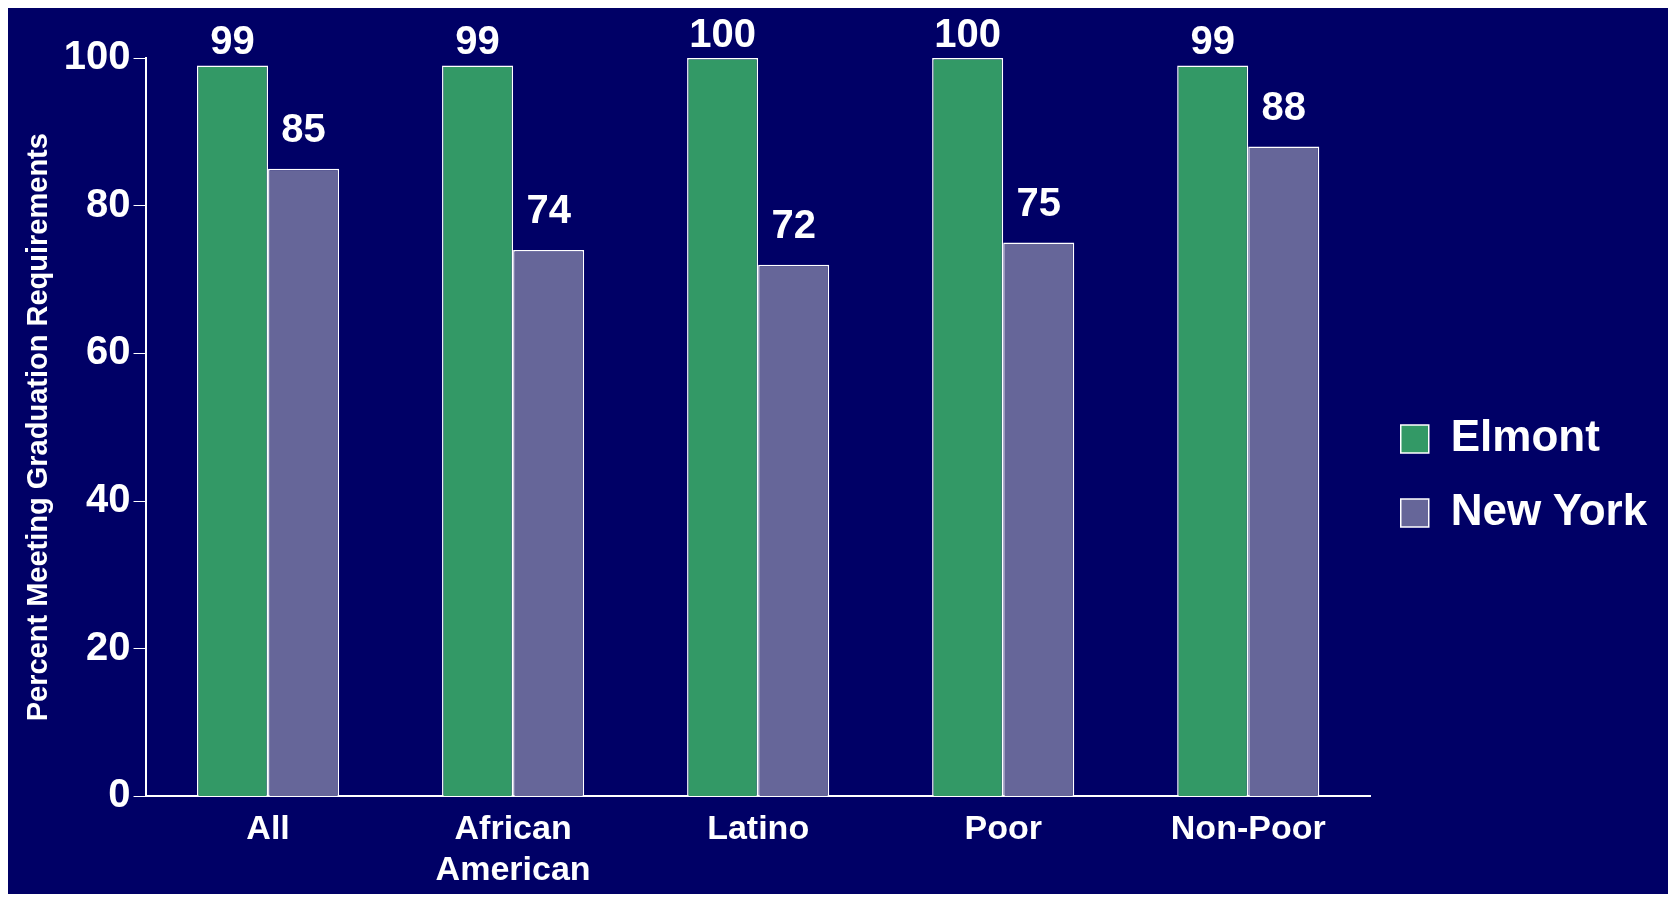 The image size is (1678, 904). What do you see at coordinates (108, 498) in the screenshot?
I see `y-tick-label: 40` at bounding box center [108, 498].